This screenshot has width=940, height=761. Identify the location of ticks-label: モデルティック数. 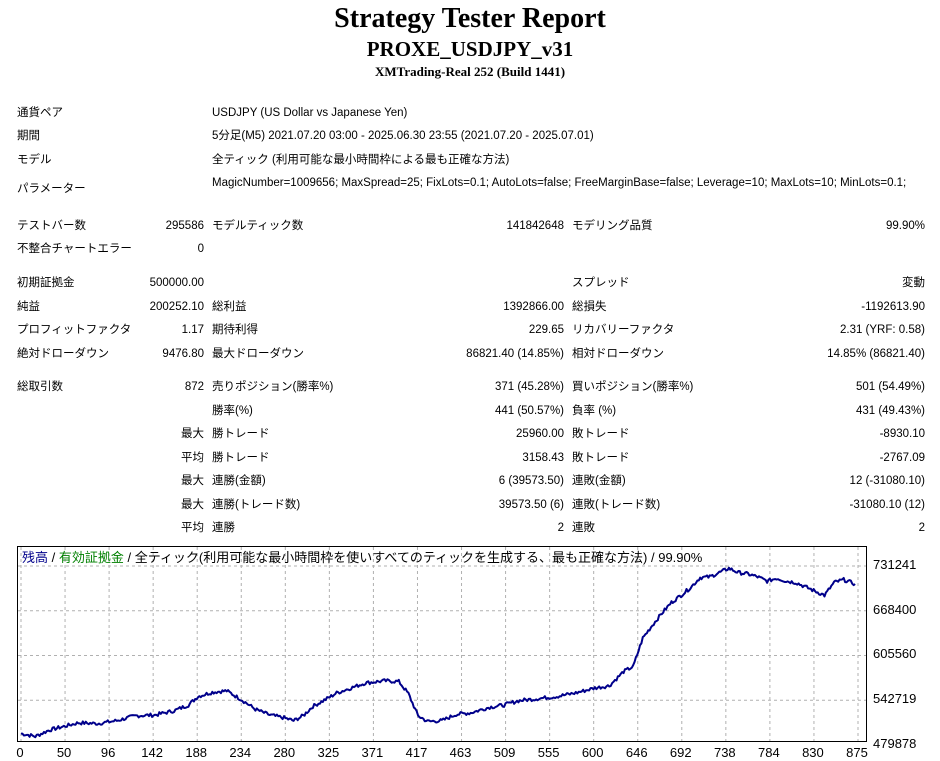
(258, 226).